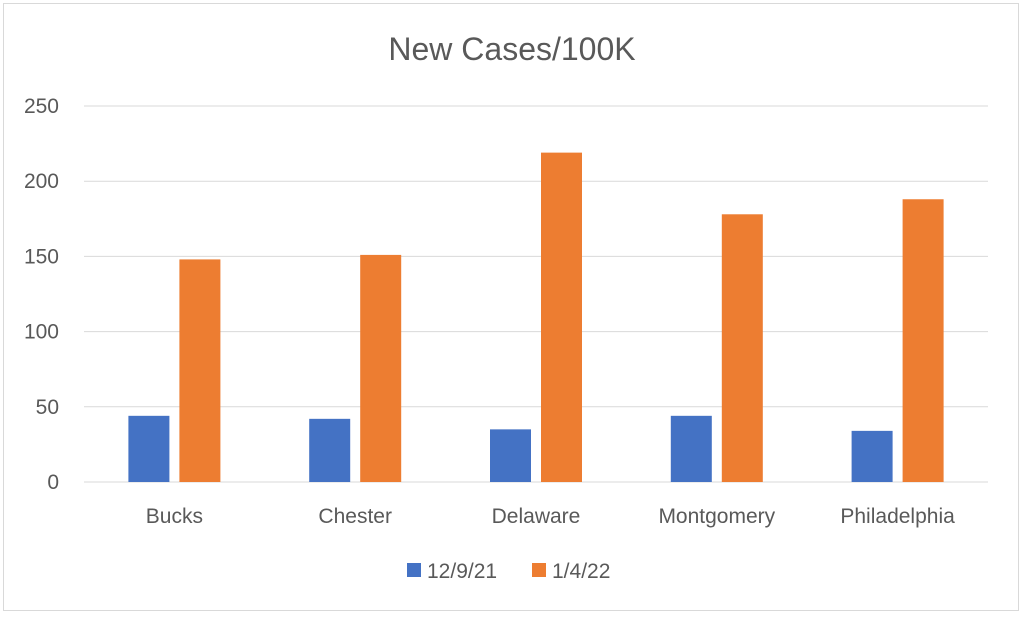 The width and height of the screenshot is (1024, 618). What do you see at coordinates (581, 571) in the screenshot?
I see `legend-label: 1/4/22` at bounding box center [581, 571].